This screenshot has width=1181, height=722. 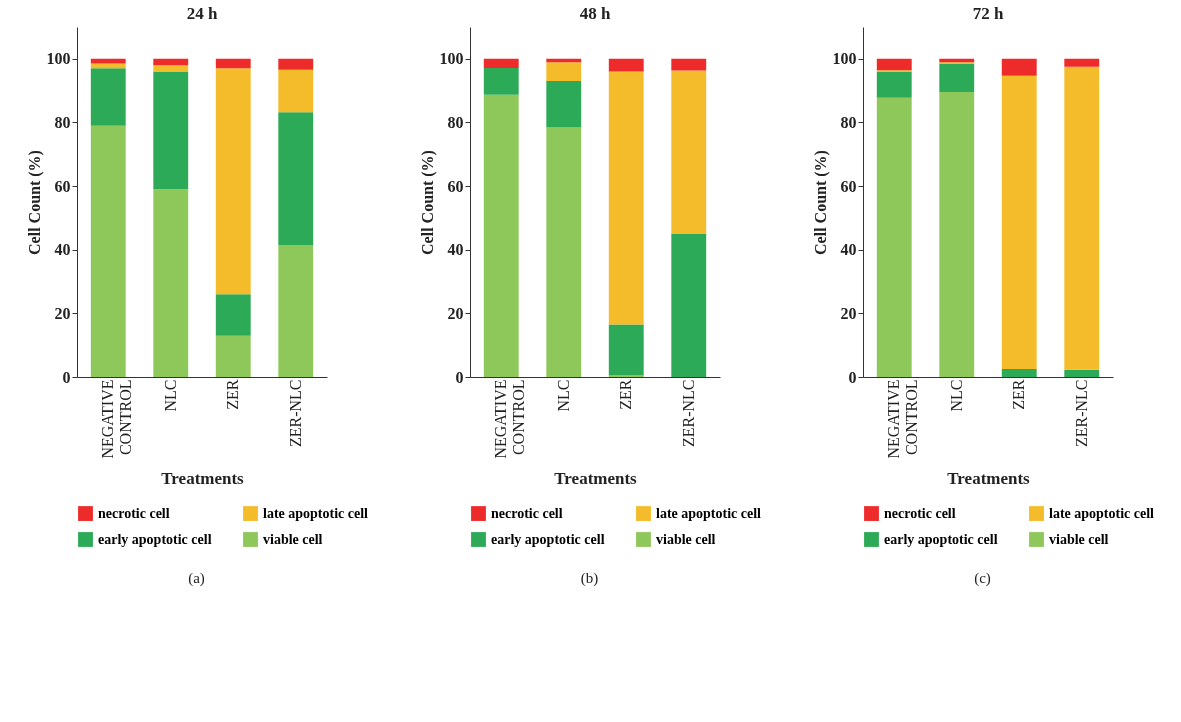 I want to click on chart-title: 48 h, so click(x=595, y=13).